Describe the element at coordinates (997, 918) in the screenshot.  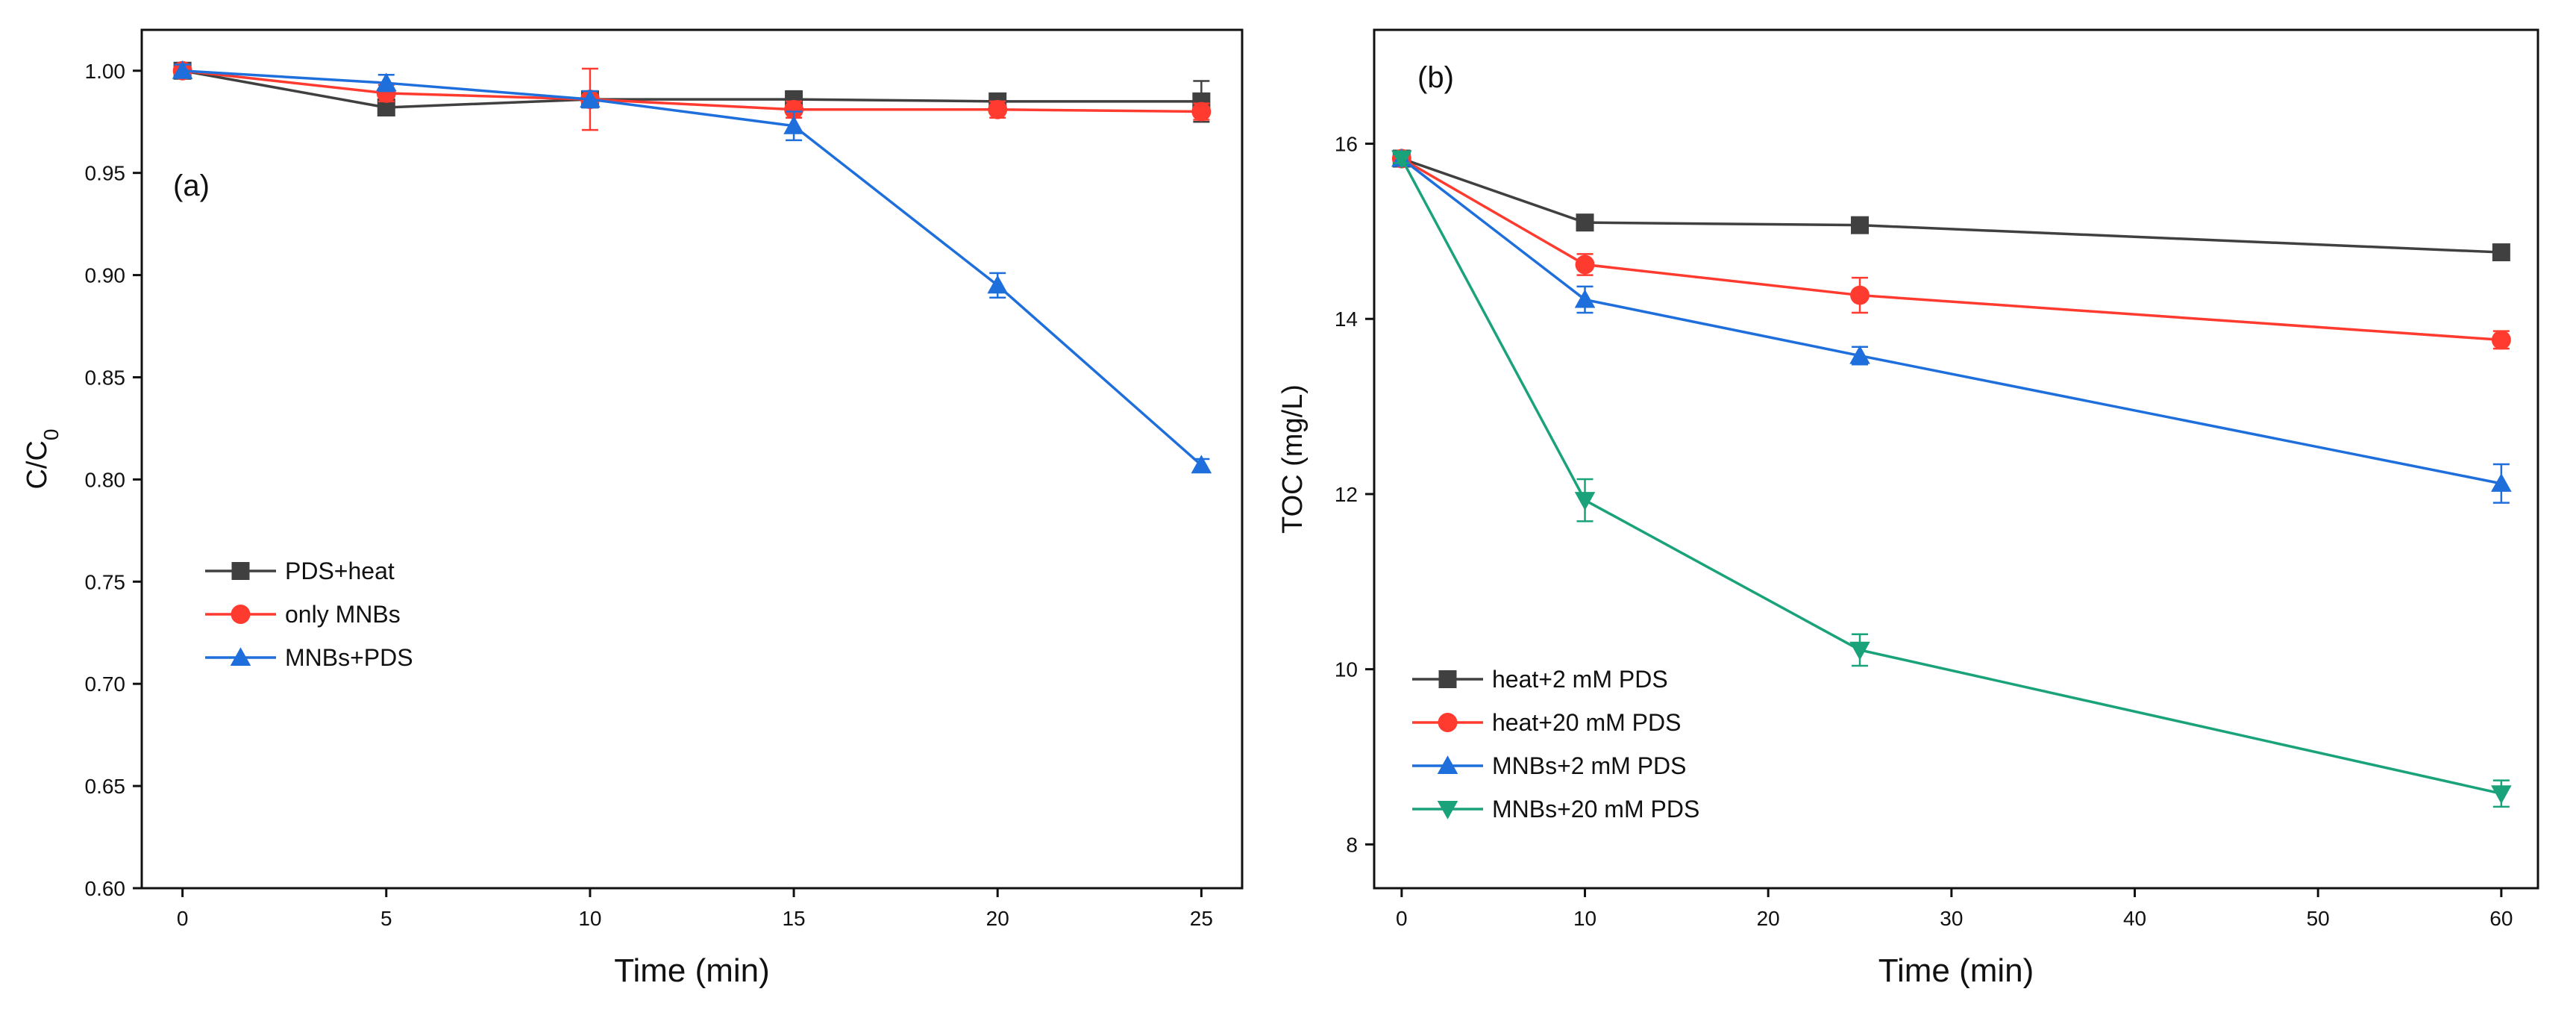
I see `panel-a-x-tick-label: 20` at that location.